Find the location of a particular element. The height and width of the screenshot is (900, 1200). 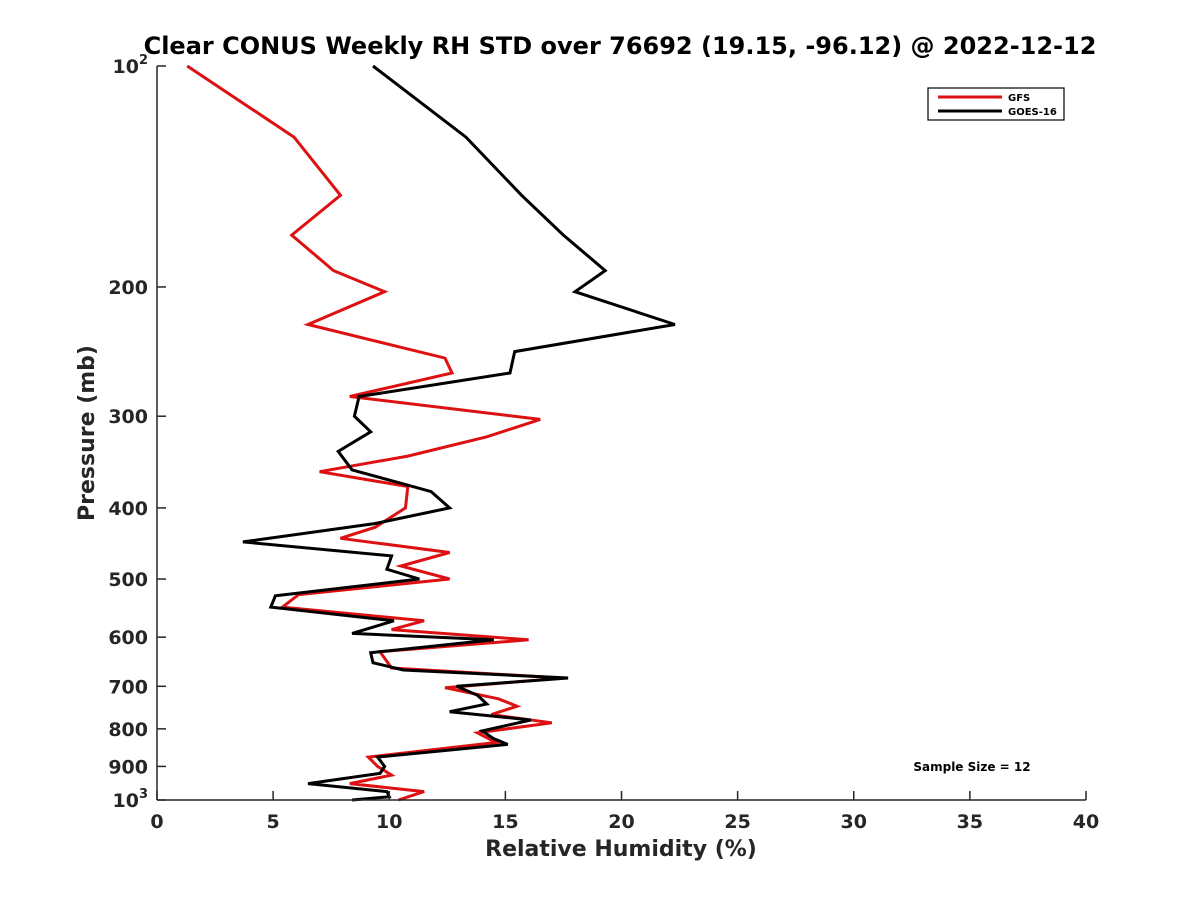

sample-size-annotation: Sample Size = 12 is located at coordinates (971, 767).